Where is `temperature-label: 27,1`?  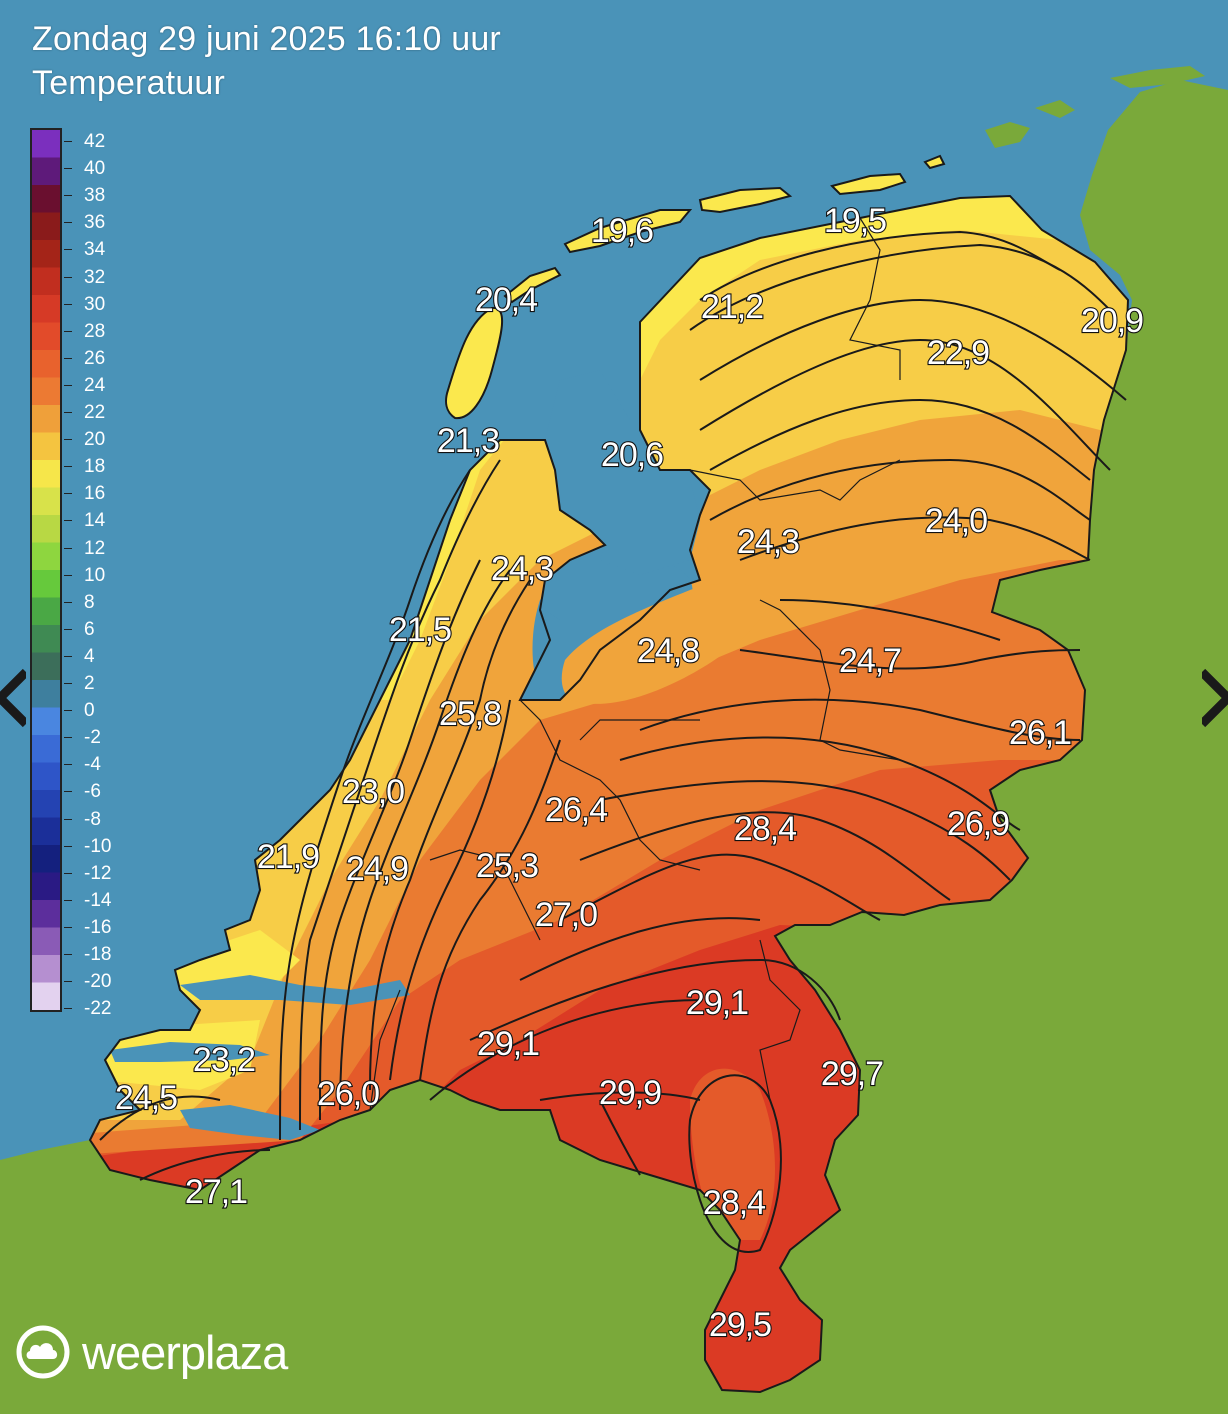 temperature-label: 27,1 is located at coordinates (216, 1192).